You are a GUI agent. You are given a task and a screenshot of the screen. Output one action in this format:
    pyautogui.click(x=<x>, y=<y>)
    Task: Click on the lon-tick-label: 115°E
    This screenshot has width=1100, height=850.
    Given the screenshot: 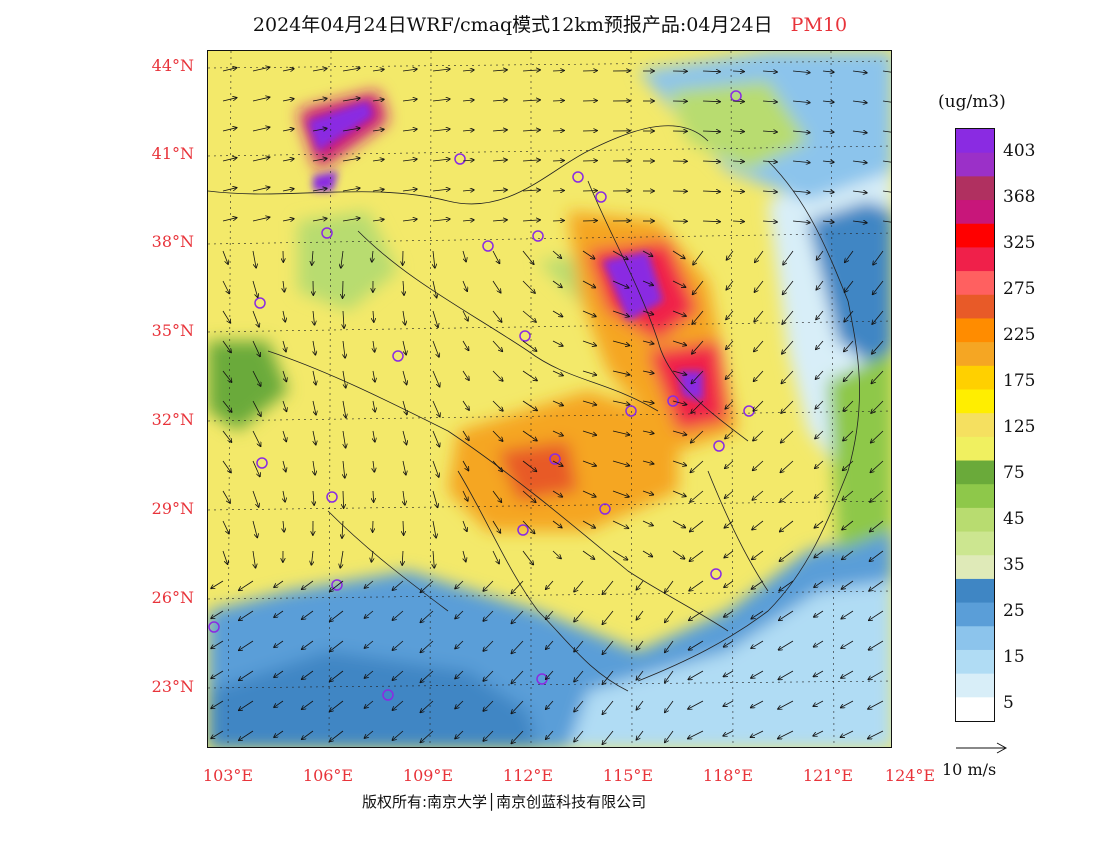 What is the action you would take?
    pyautogui.click(x=628, y=775)
    